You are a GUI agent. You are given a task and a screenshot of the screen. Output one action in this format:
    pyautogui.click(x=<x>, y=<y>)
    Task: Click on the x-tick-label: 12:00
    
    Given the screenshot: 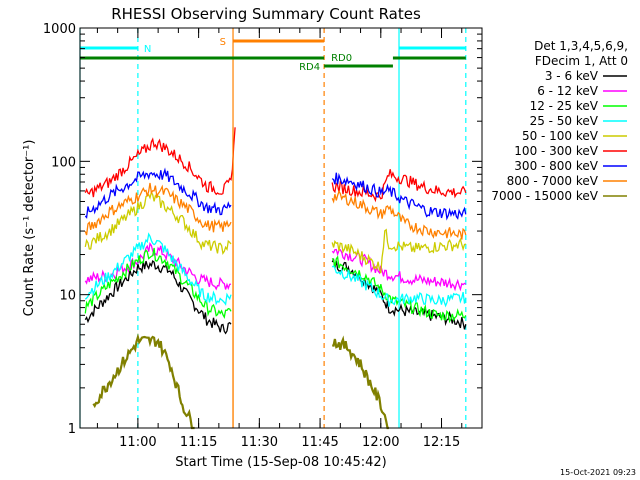 What is the action you would take?
    pyautogui.click(x=380, y=442)
    